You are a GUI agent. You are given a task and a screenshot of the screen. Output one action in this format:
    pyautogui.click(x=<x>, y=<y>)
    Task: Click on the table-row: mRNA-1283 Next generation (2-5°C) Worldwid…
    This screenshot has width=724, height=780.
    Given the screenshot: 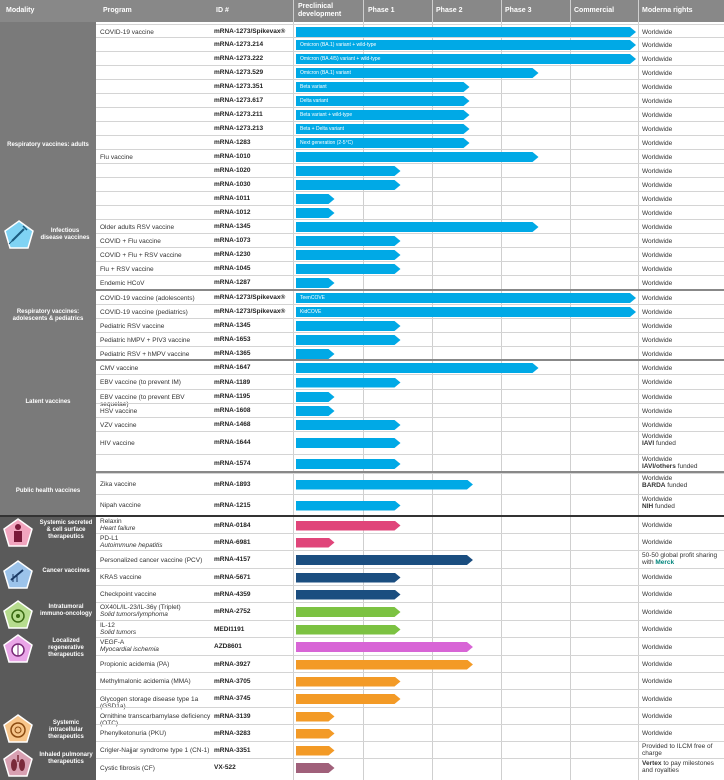 What is the action you would take?
    pyautogui.click(x=410, y=142)
    